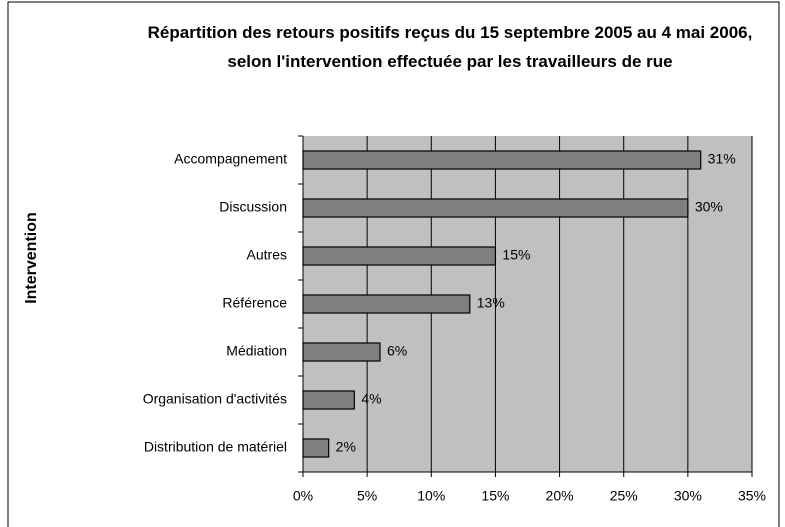  What do you see at coordinates (256, 351) in the screenshot?
I see `y-tick-label: Médiation` at bounding box center [256, 351].